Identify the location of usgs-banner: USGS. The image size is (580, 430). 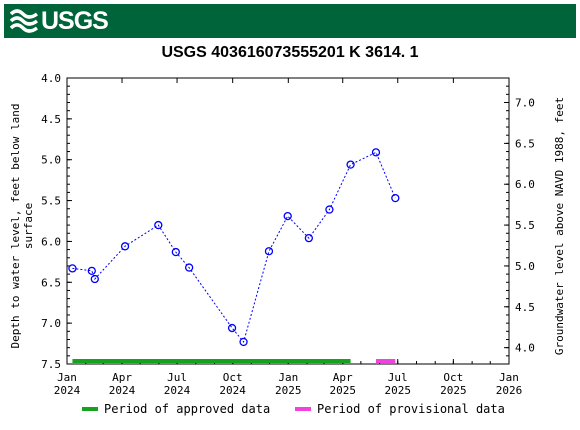
(290, 21).